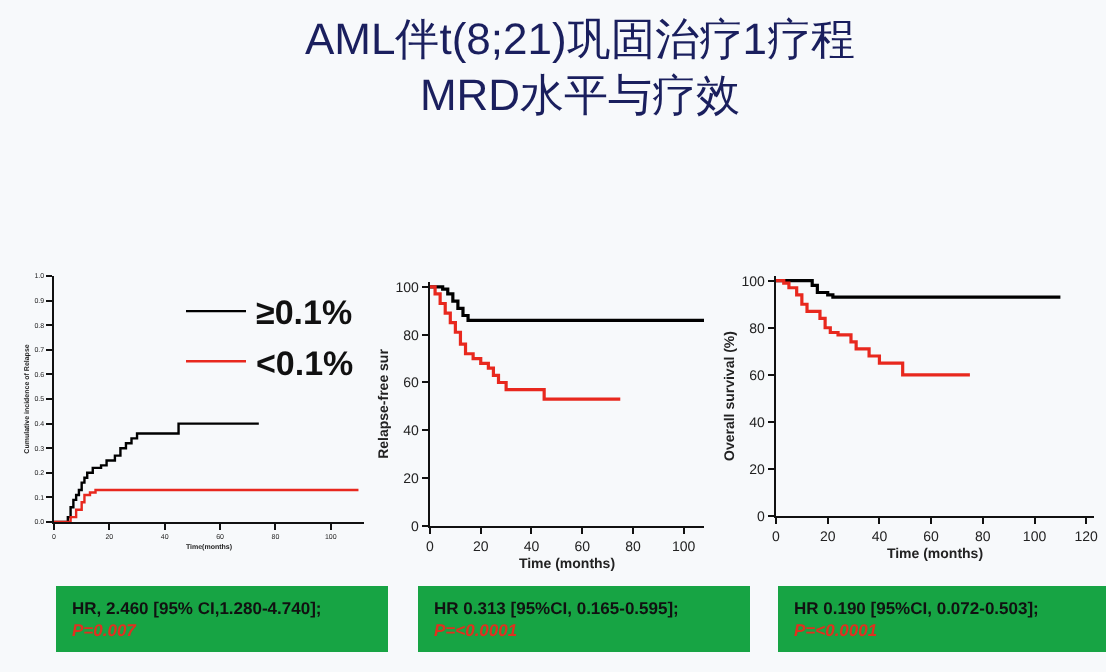 The width and height of the screenshot is (1106, 672). What do you see at coordinates (557, 609) in the screenshot?
I see `text: HR 0.313 [95%CI, 0.165-0.595];` at bounding box center [557, 609].